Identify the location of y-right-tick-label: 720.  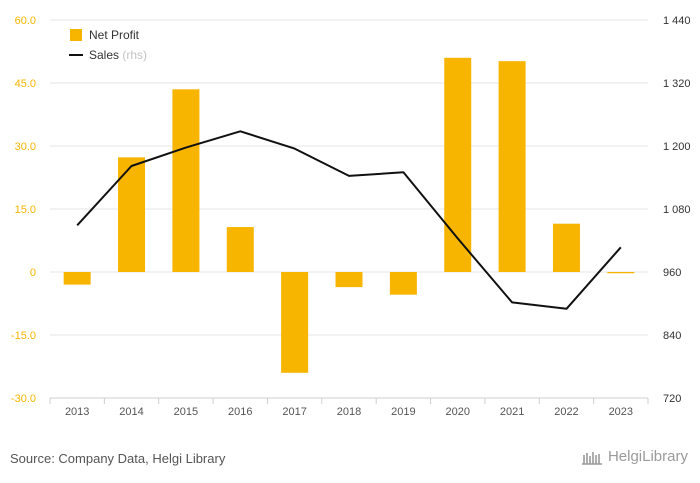
(672, 399).